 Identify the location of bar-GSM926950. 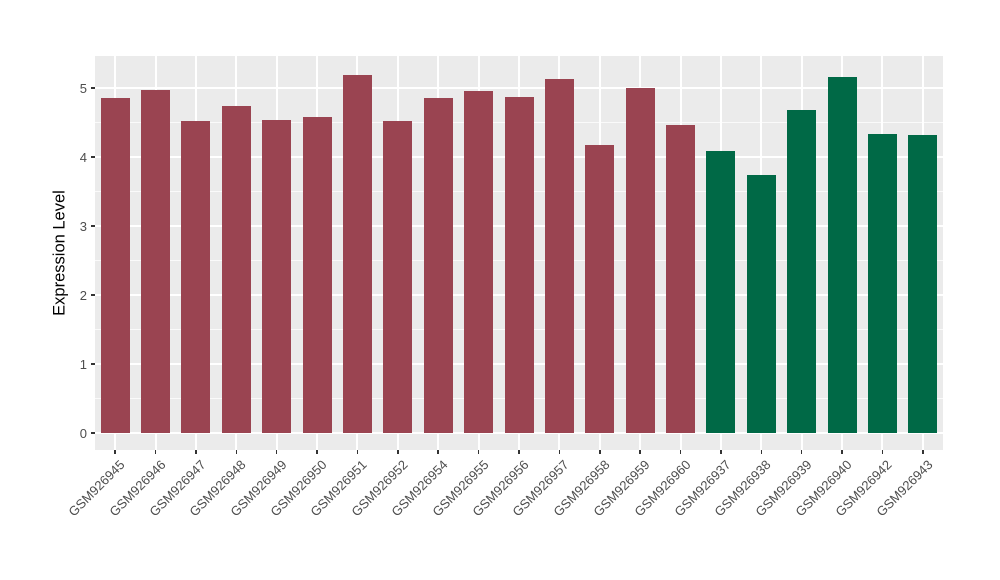
(317, 274).